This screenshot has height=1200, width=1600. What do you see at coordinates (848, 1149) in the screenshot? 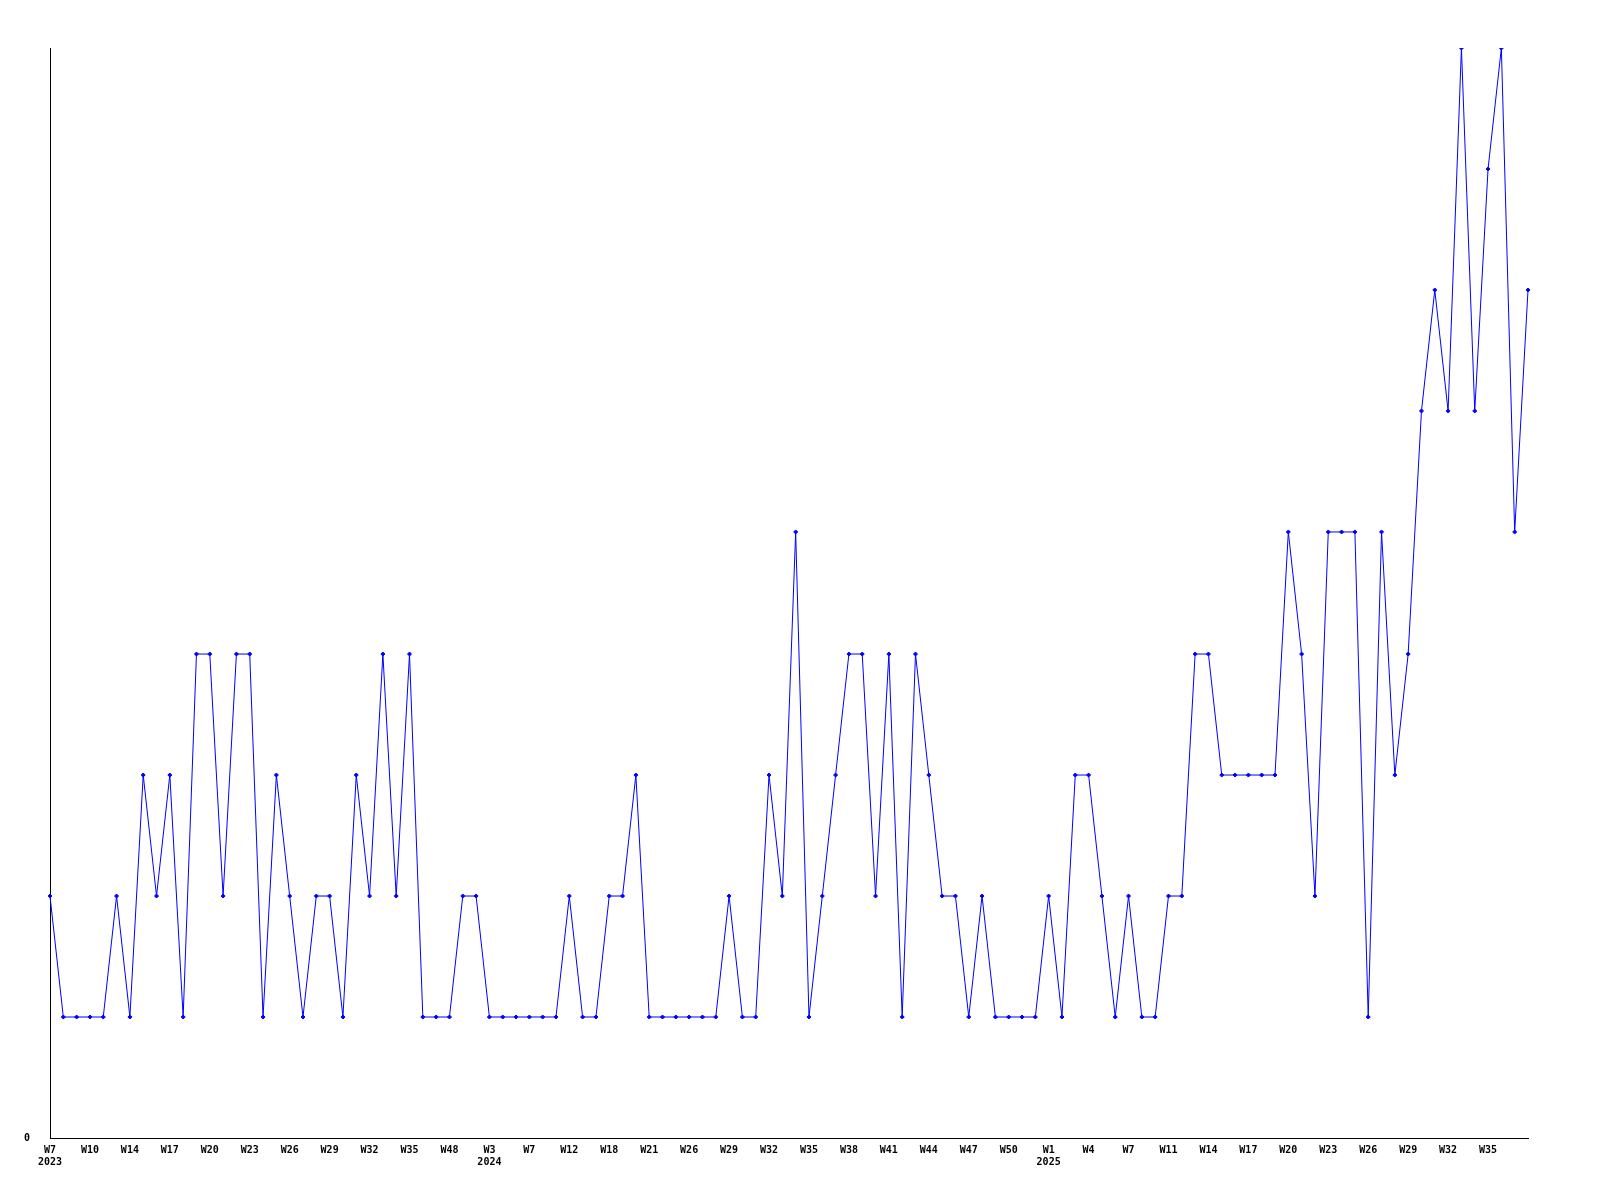
I see `x-tick-label: W38` at bounding box center [848, 1149].